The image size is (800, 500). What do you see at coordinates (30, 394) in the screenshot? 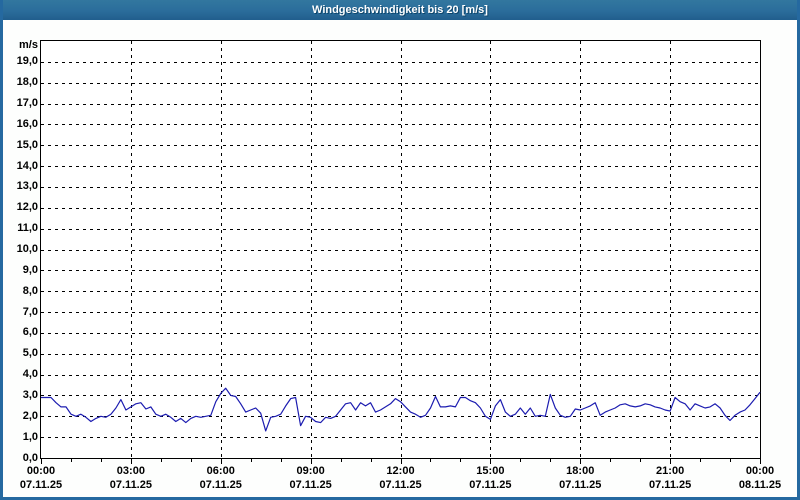
I see `y-axis-tick-label: 3,0` at bounding box center [30, 394].